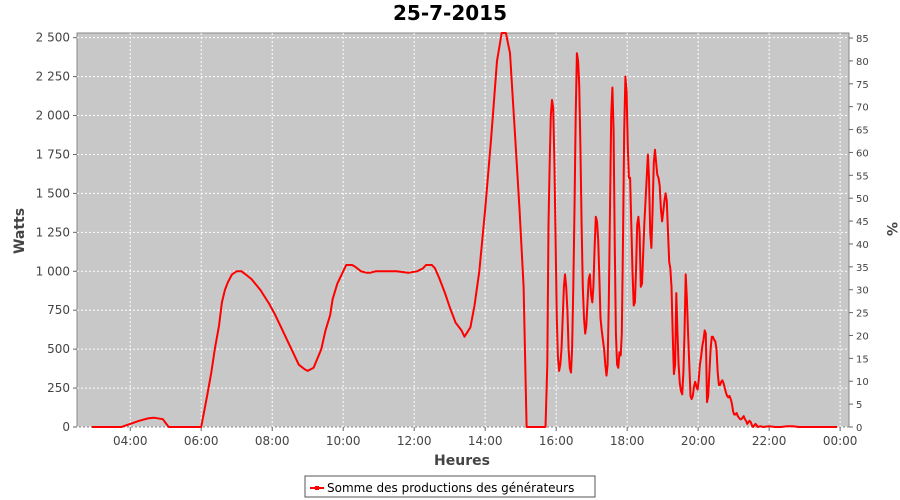 The image size is (900, 500). What do you see at coordinates (485, 441) in the screenshot?
I see `x-tick-label: 14:00` at bounding box center [485, 441].